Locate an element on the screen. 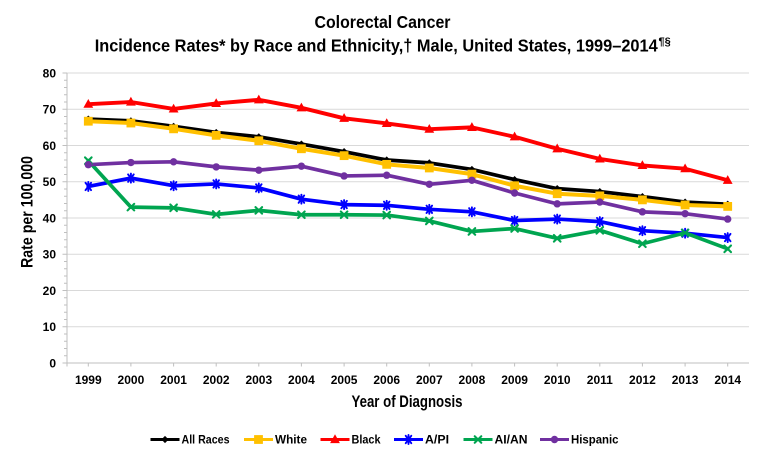  svg-text: 2007 is located at coordinates (429, 380).